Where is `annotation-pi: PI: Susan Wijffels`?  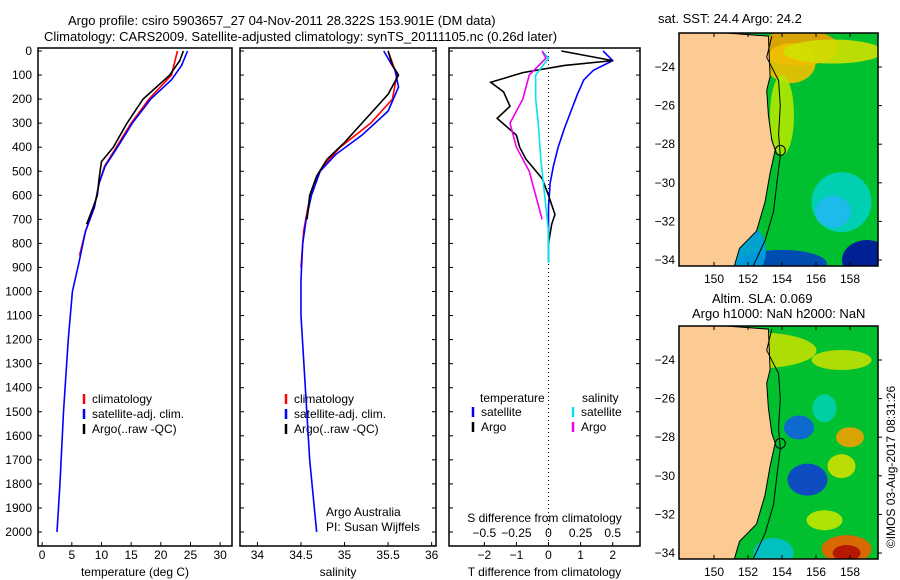
annotation-pi: PI: Susan Wijffels is located at coordinates (373, 527).